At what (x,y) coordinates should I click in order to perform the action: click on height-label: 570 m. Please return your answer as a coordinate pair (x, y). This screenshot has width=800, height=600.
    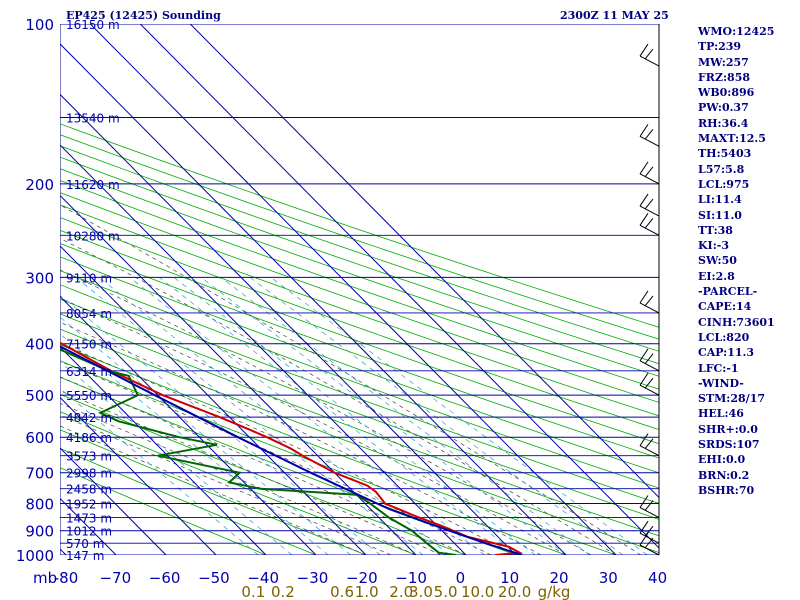
    Looking at the image, I should click on (85, 544).